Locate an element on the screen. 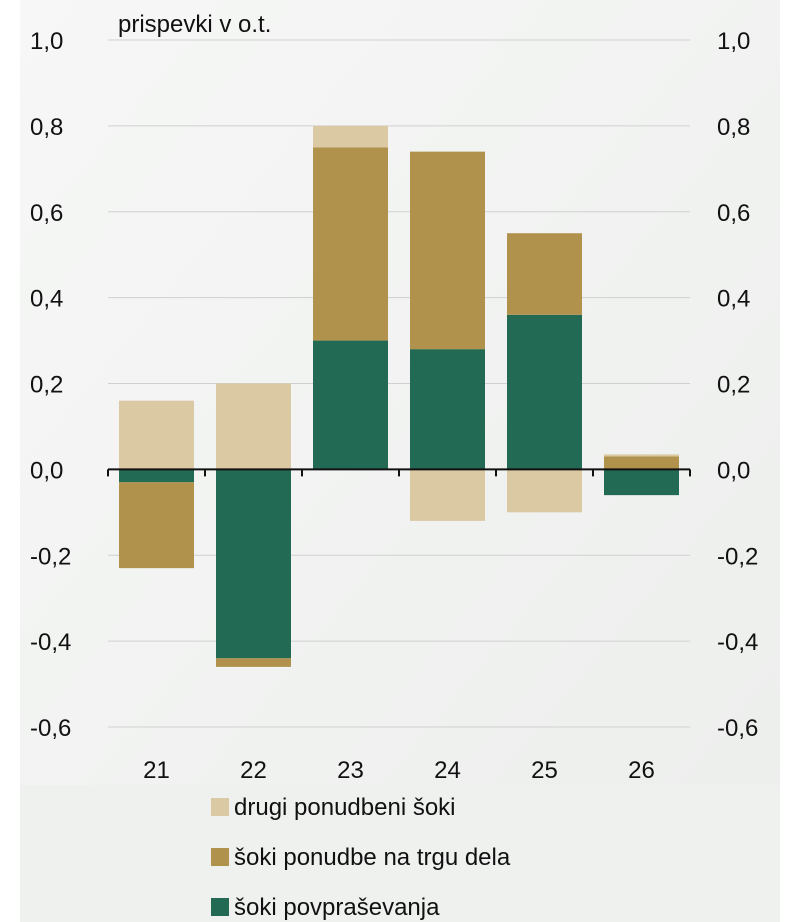 This screenshot has width=800, height=922. y-tick-label: -0,6 is located at coordinates (50, 728).